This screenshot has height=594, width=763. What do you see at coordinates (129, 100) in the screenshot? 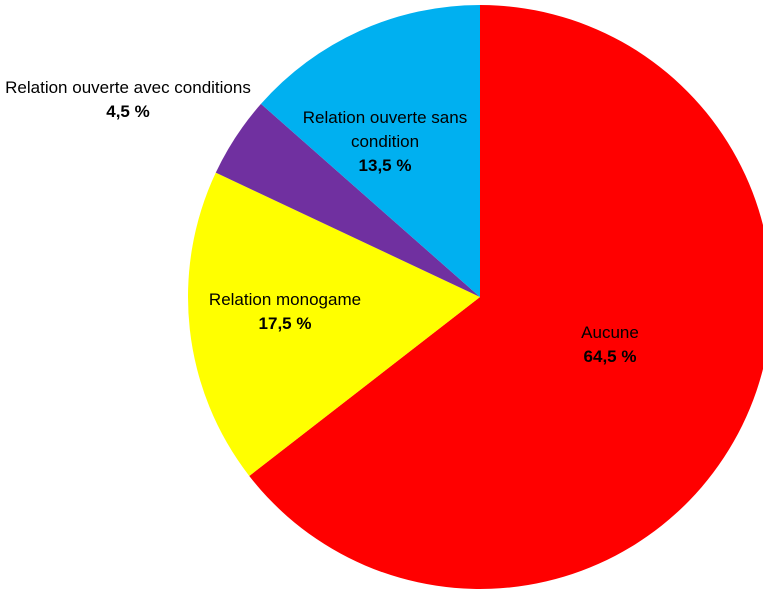
I see `slice-label: Relation ouverte avec conditions 4,5 %` at bounding box center [129, 100].